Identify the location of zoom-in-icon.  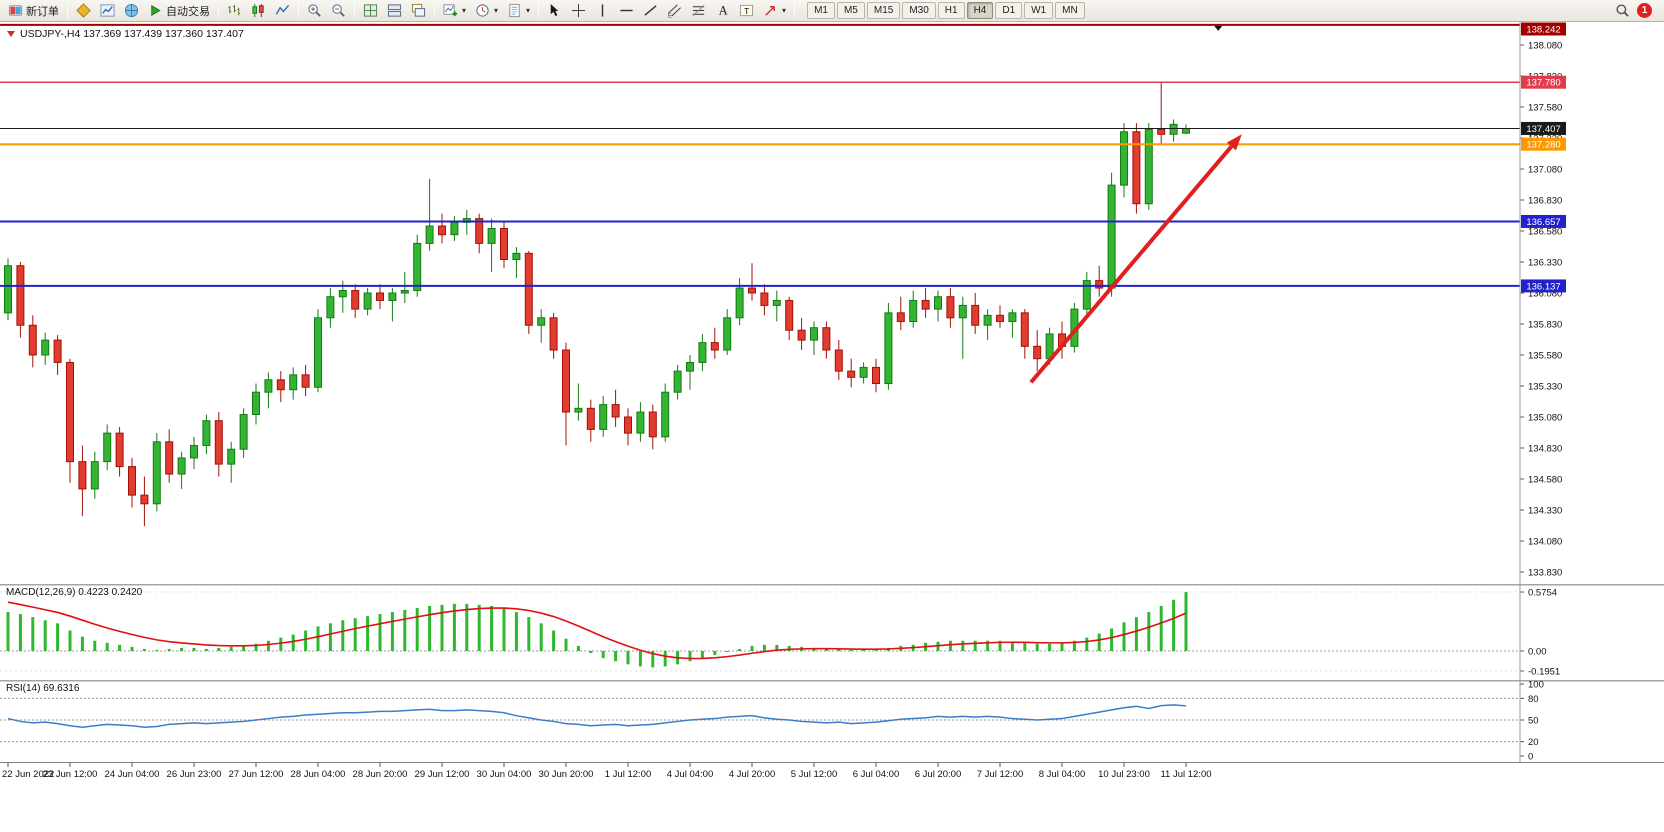
(314, 10).